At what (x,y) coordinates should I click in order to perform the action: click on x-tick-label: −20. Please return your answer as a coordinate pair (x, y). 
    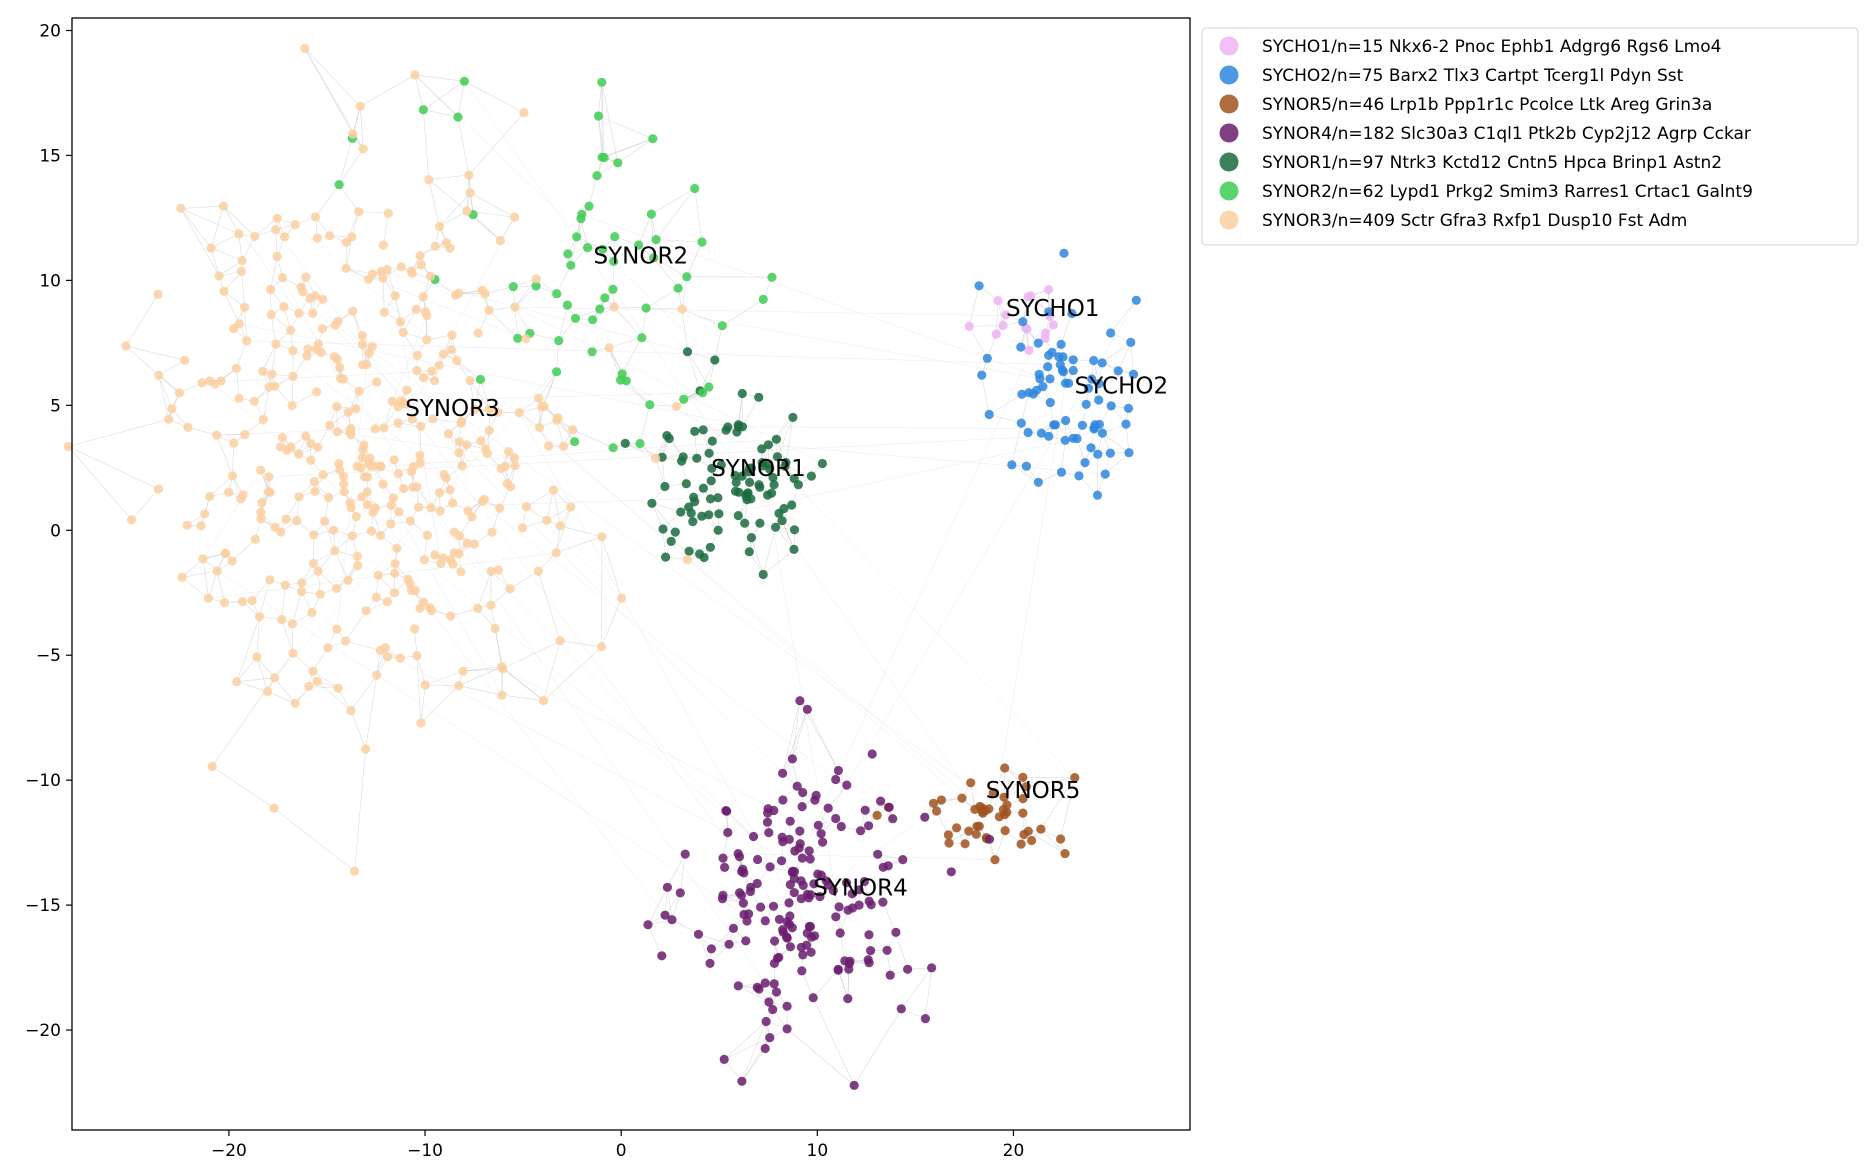
    Looking at the image, I should click on (229, 1151).